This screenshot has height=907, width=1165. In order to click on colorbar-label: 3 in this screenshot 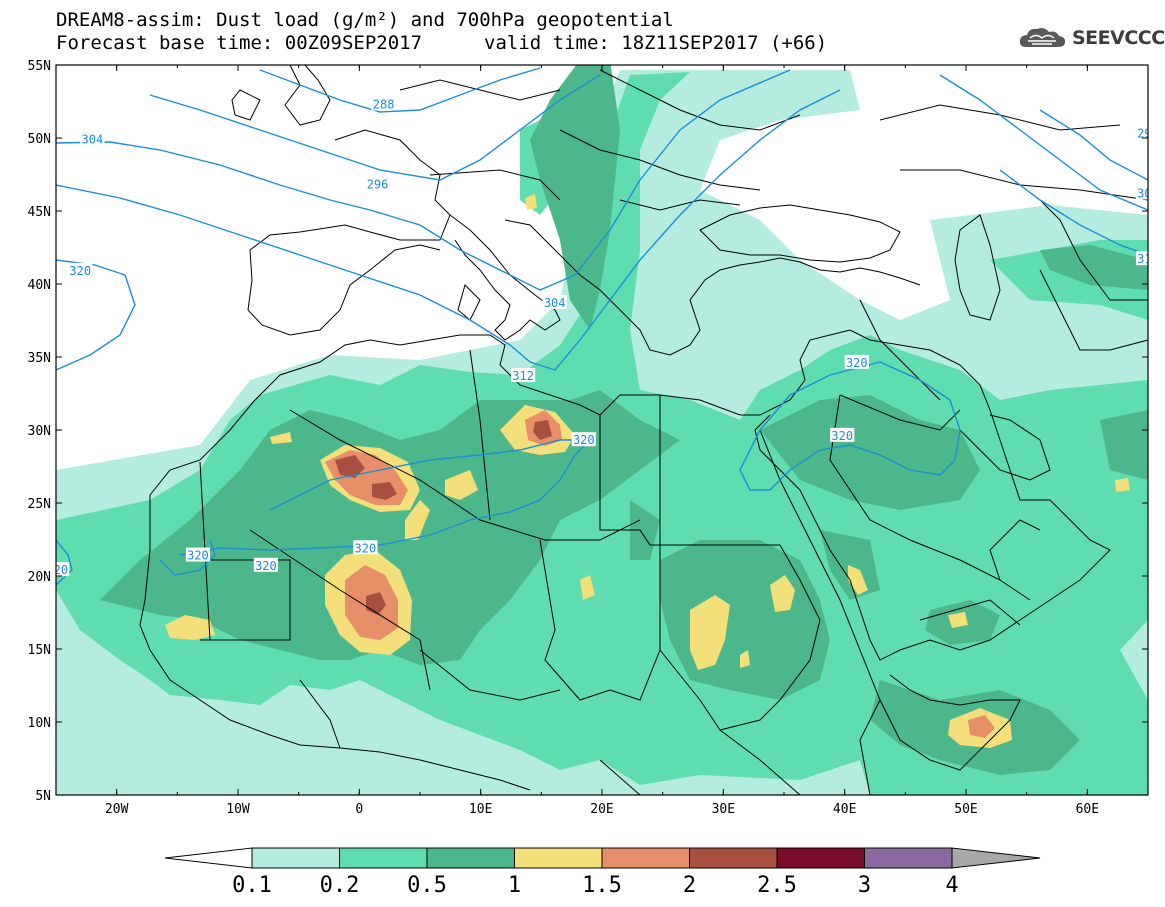, I will do `click(864, 885)`.